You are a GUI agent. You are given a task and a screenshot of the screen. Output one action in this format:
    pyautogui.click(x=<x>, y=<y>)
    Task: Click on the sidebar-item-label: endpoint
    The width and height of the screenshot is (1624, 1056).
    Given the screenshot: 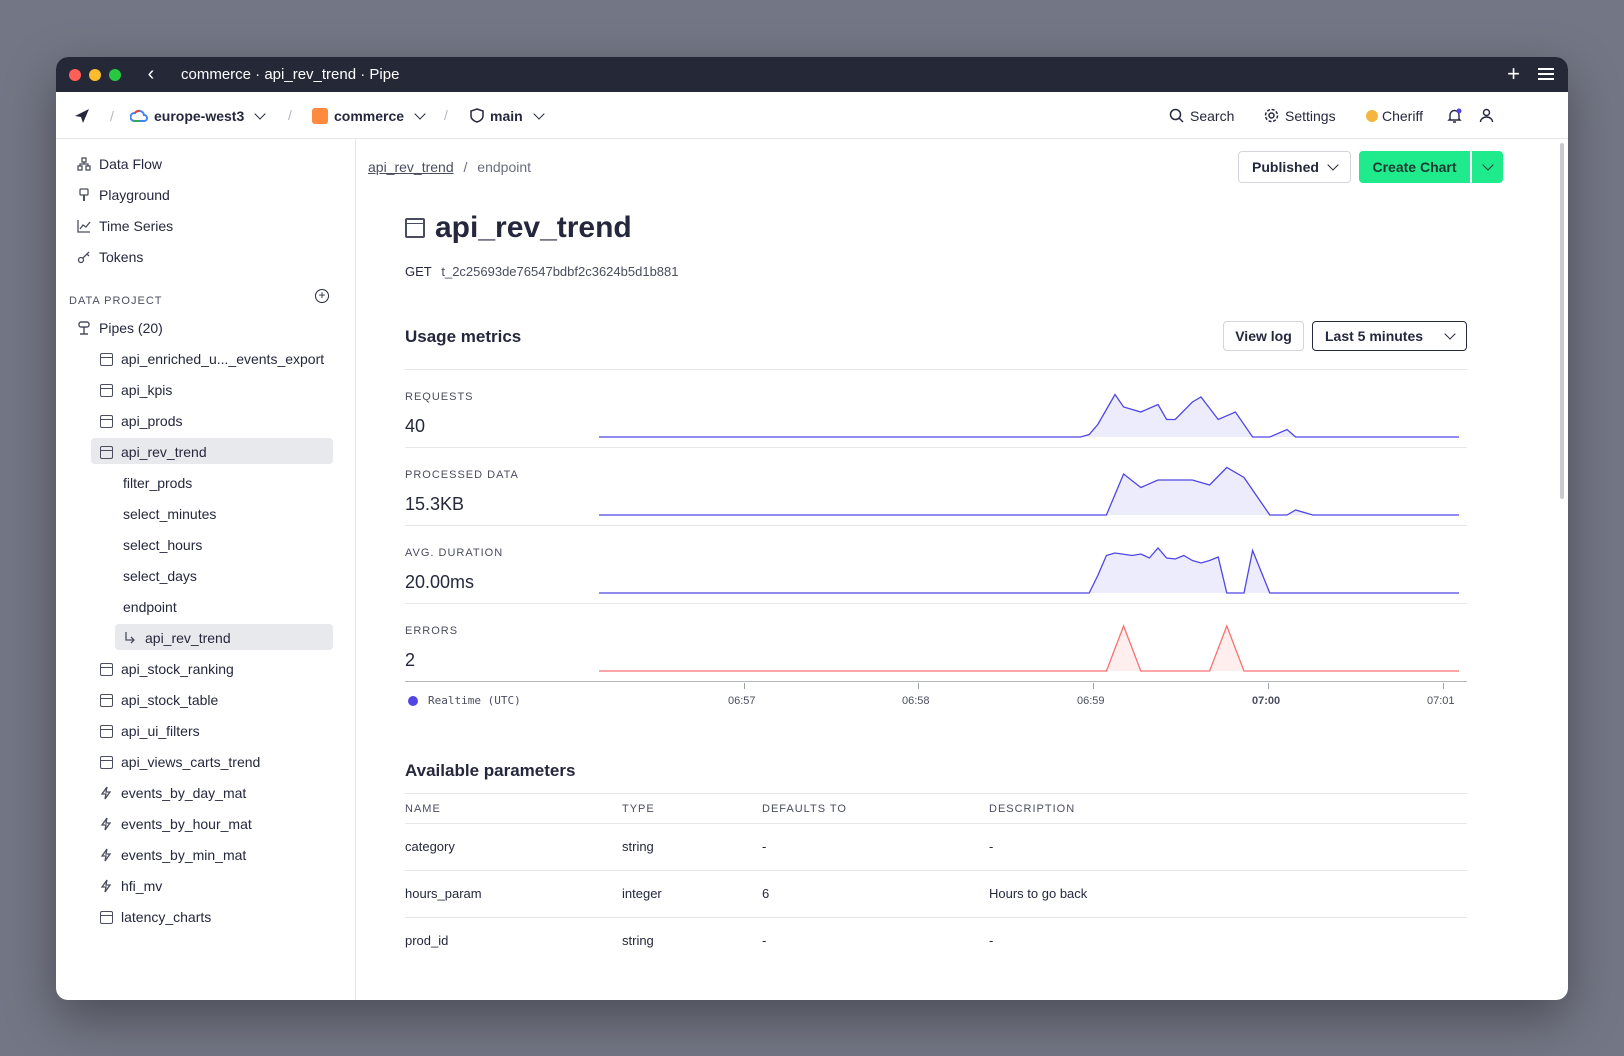 What is the action you would take?
    pyautogui.click(x=150, y=607)
    